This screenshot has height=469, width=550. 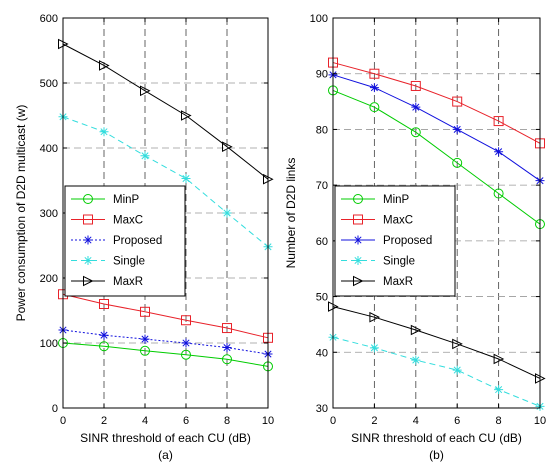 What do you see at coordinates (322, 353) in the screenshot?
I see `y-tick-label: 40` at bounding box center [322, 353].